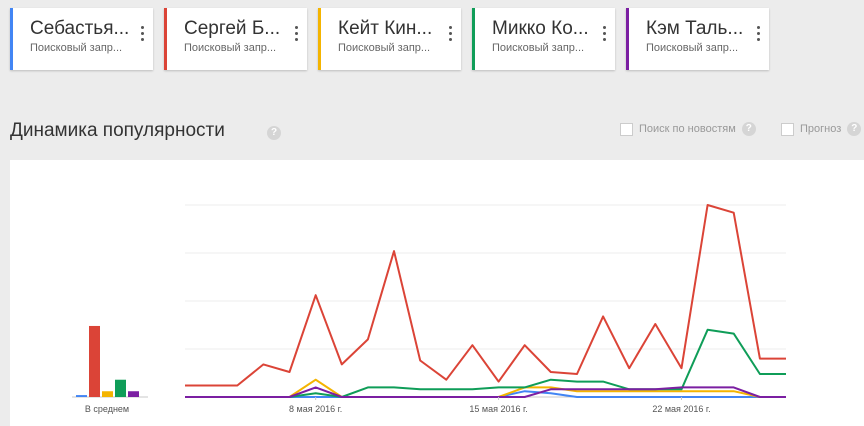 The image size is (864, 426). What do you see at coordinates (485, 392) in the screenshot?
I see `series-line` at bounding box center [485, 392].